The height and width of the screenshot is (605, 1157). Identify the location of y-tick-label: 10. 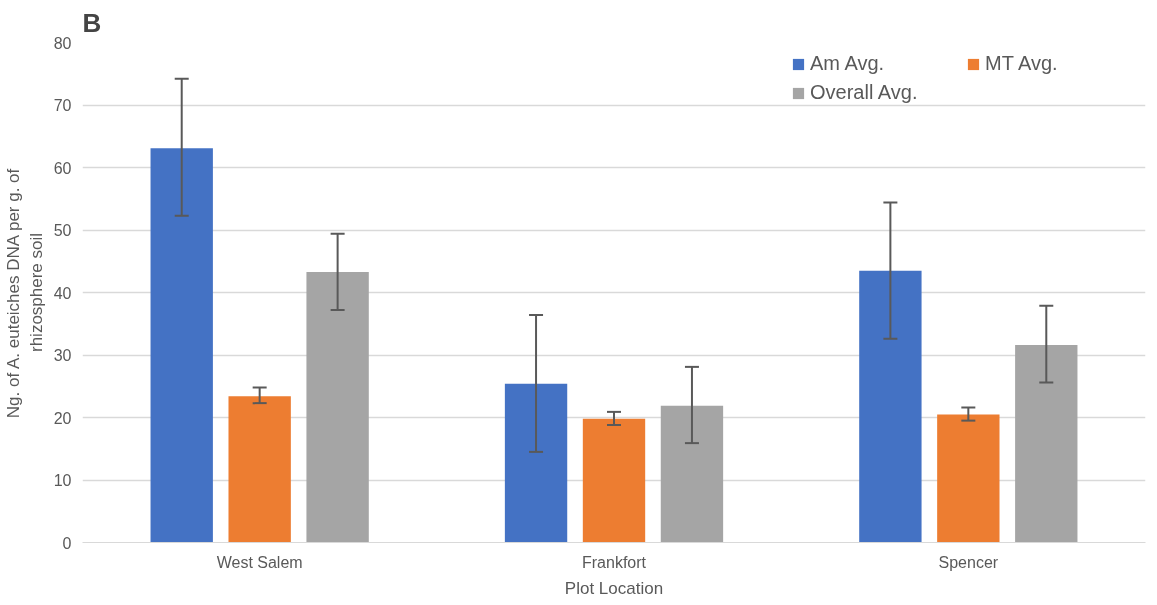
(62, 480).